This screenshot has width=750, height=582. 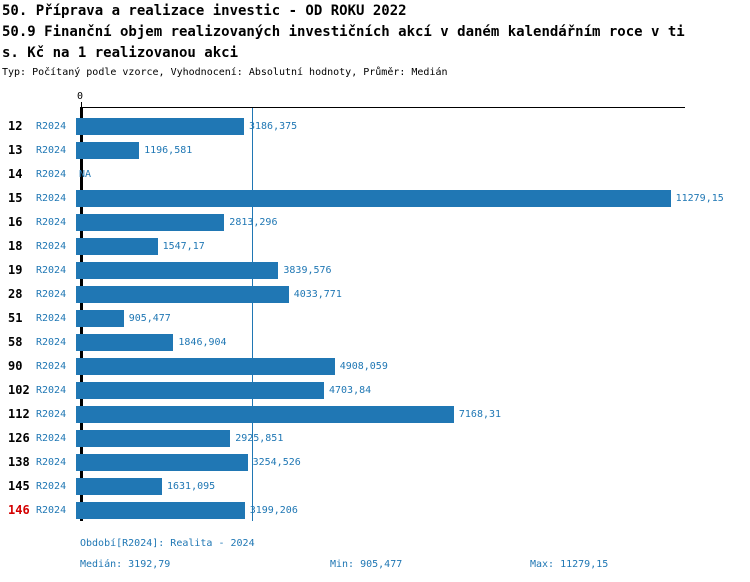 I want to click on bar-value-label: 2813,296, so click(x=253, y=222).